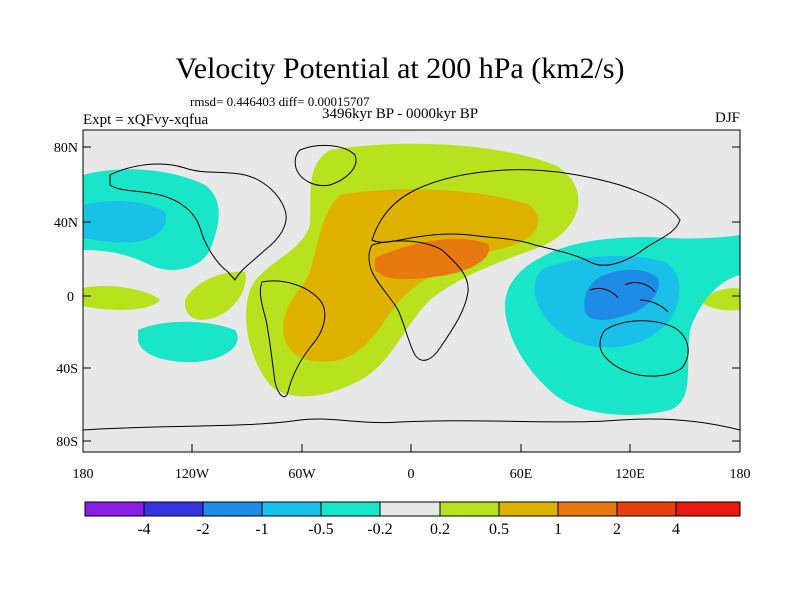 This screenshot has width=800, height=600. Describe the element at coordinates (521, 474) in the screenshot. I see `lon-label-60e: 60E` at that location.